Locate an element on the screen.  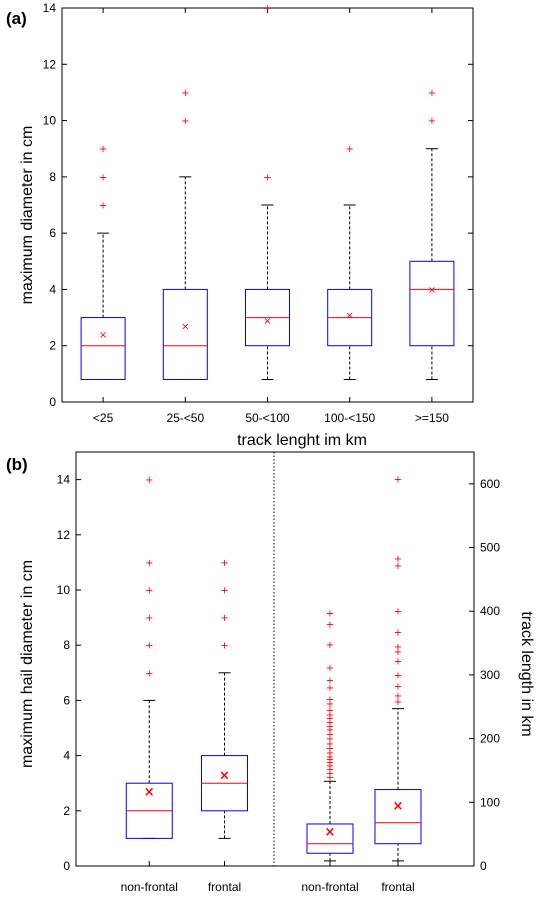
panel-b-outlier-3-2: + is located at coordinates (398, 686).